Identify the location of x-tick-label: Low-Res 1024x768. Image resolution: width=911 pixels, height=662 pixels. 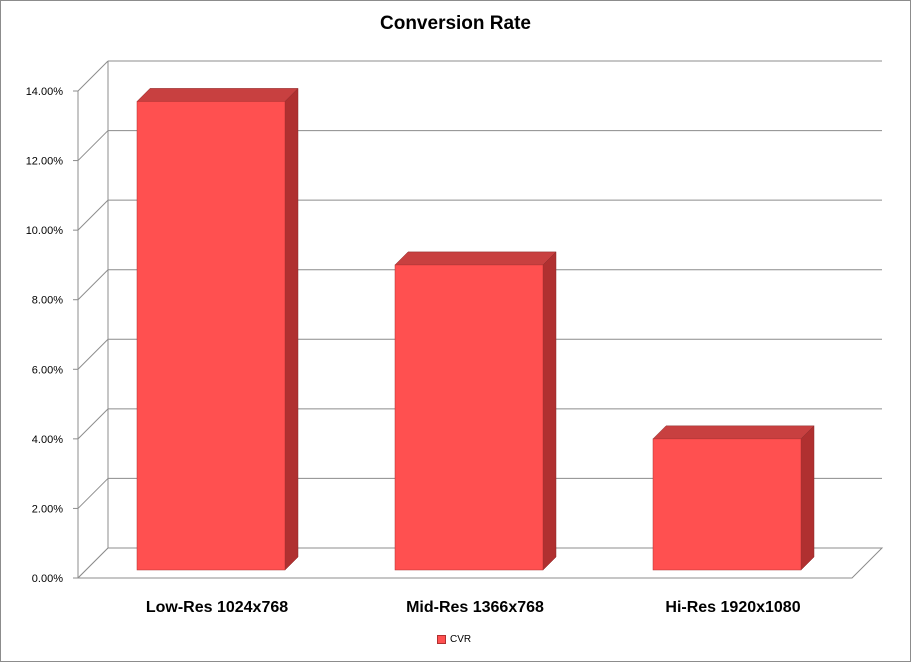
(217, 607).